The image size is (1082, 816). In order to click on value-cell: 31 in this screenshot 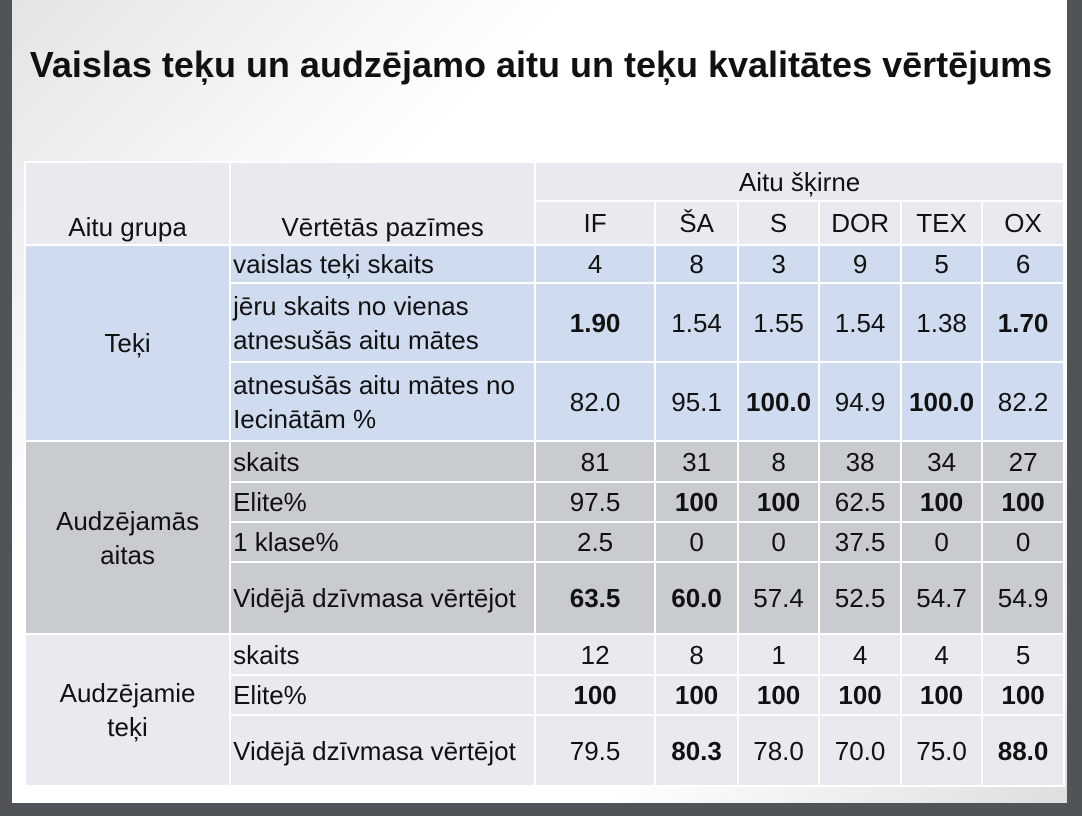, I will do `click(697, 461)`.